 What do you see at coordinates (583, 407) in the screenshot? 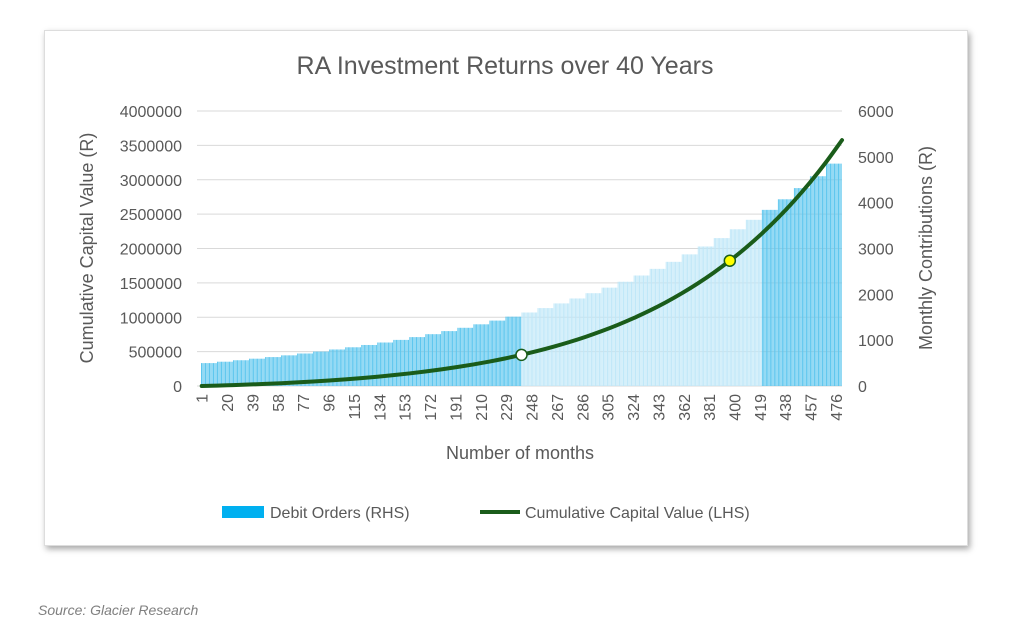
I see `x-tick-label: 286` at bounding box center [583, 407].